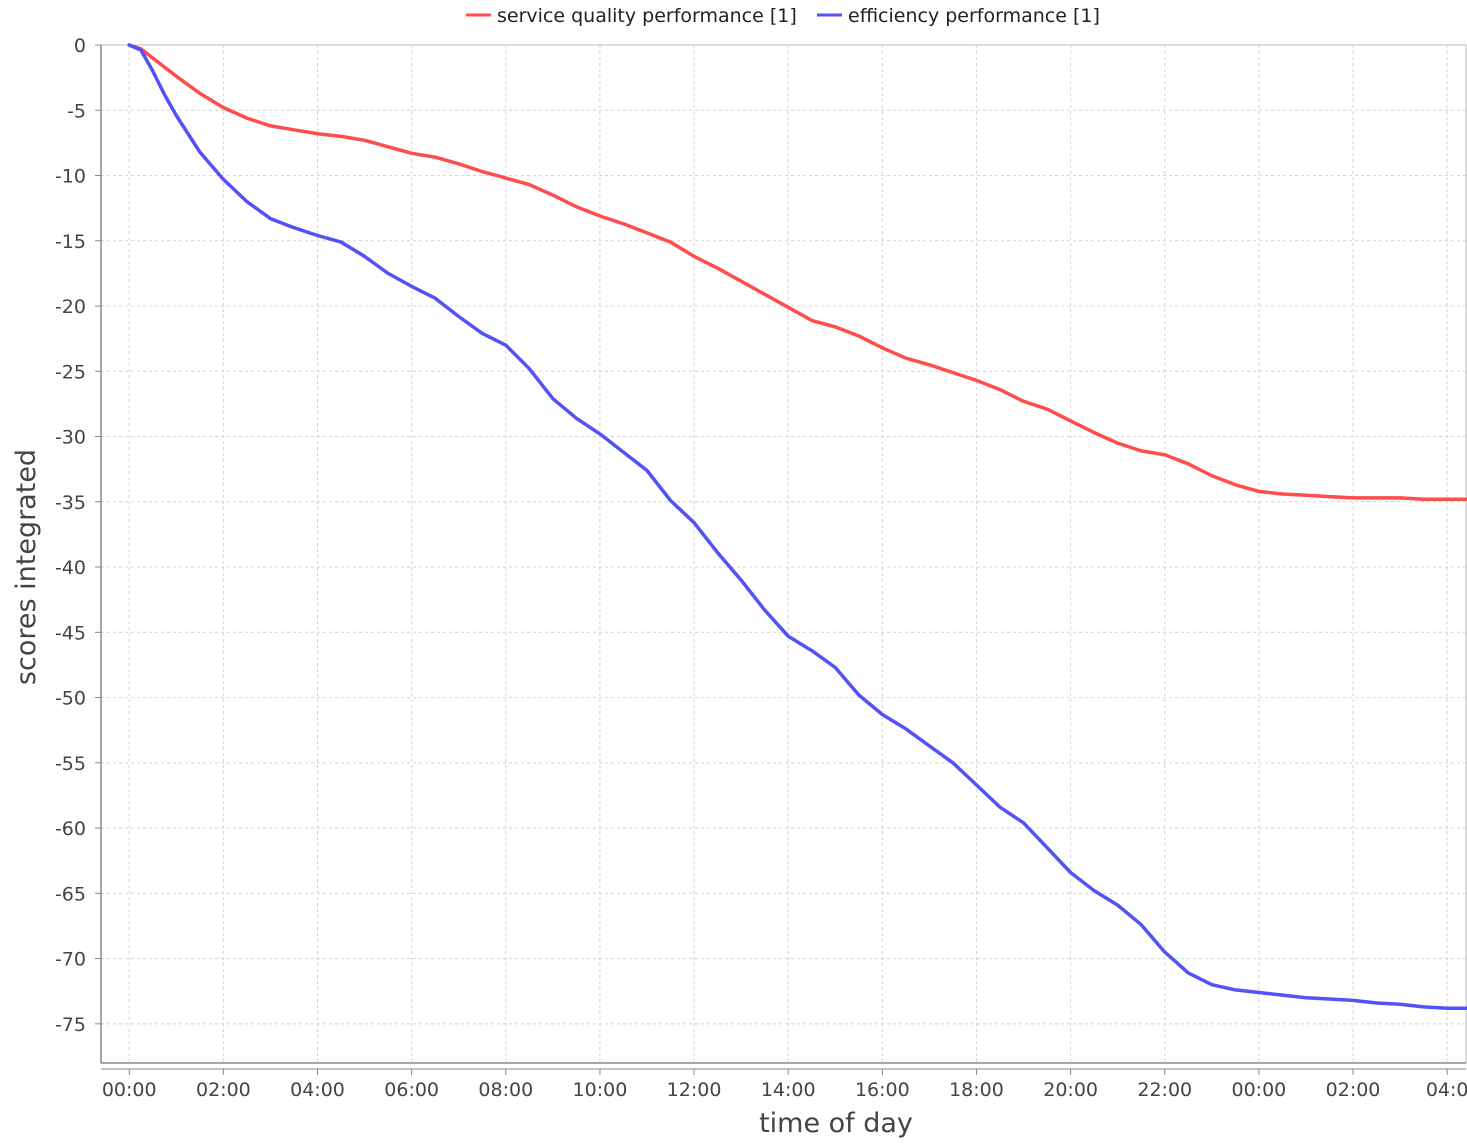  Describe the element at coordinates (882, 1090) in the screenshot. I see `x-tick-label: 16:00` at that location.